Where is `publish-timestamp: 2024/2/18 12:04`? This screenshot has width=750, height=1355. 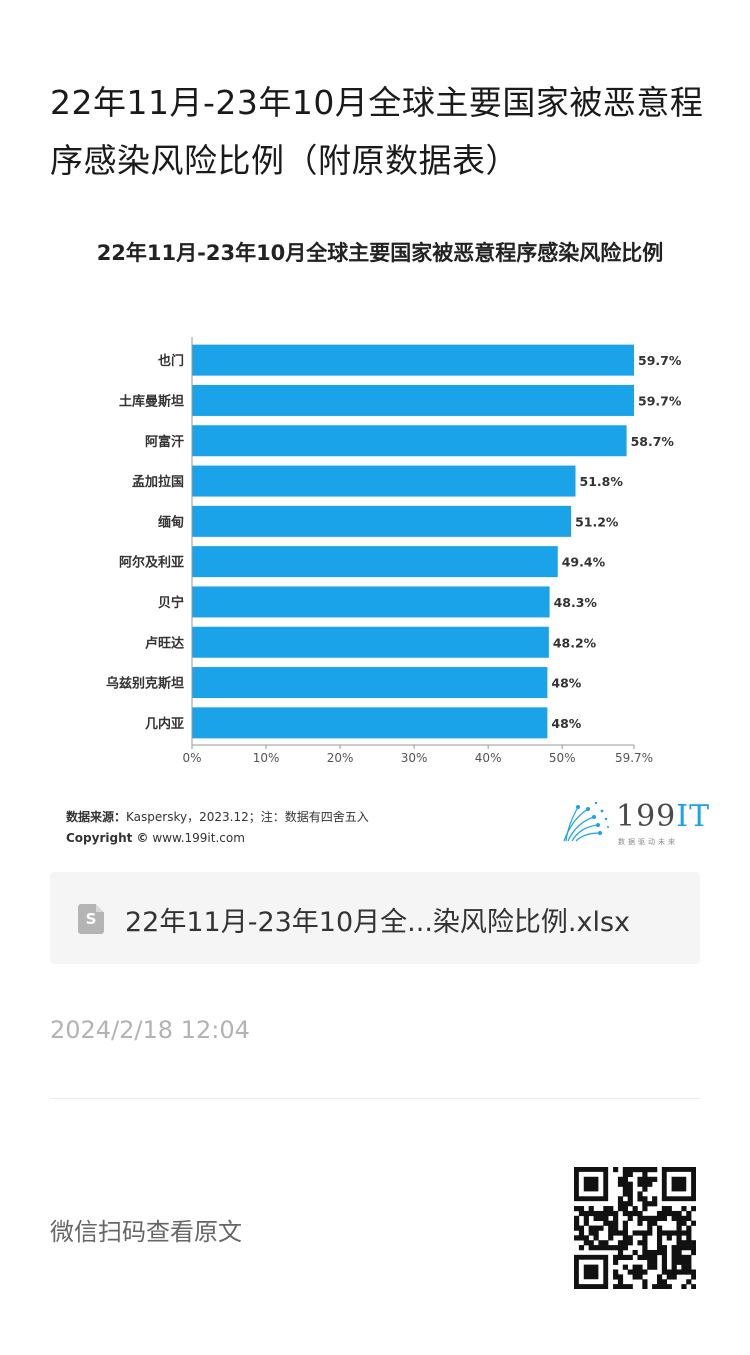
publish-timestamp: 2024/2/18 12:04 is located at coordinates (150, 1030).